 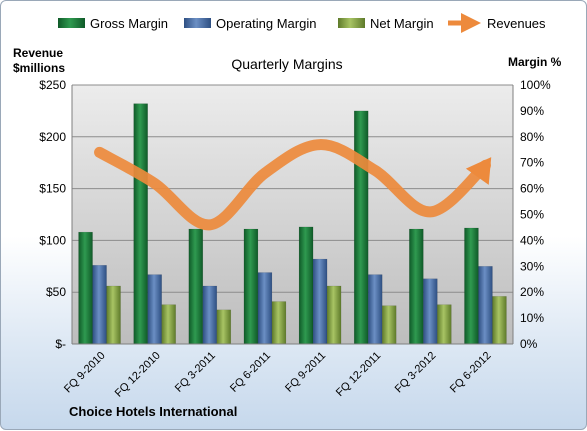 I want to click on legend-label-revenues: Revenues, so click(x=516, y=23).